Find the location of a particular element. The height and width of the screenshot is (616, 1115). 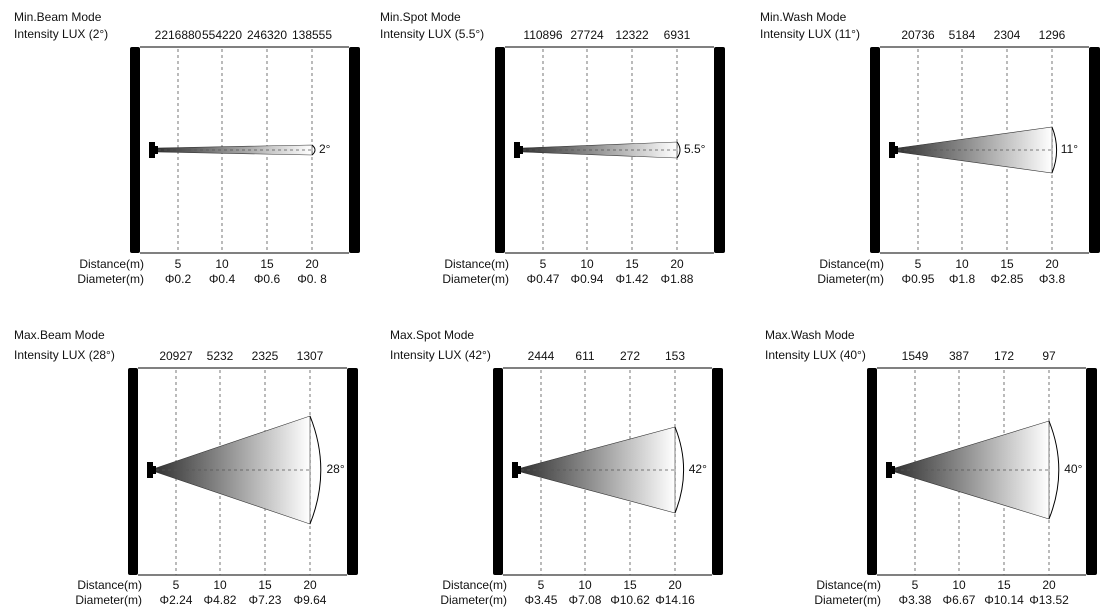

intensity-label: Intensity LUX (11°) is located at coordinates (810, 34).